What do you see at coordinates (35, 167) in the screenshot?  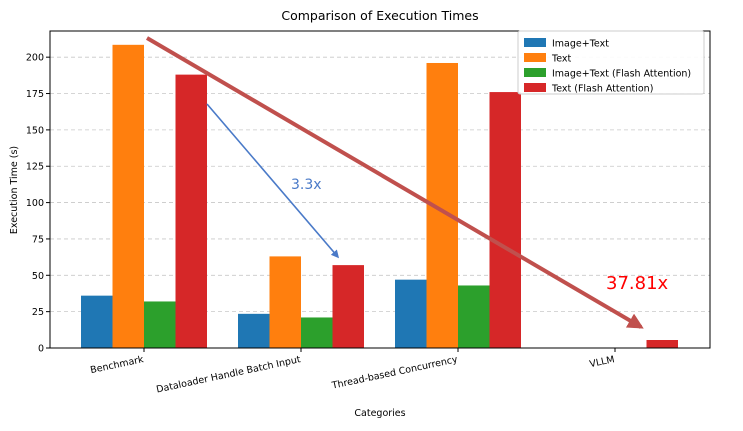 I see `y-tick-label: 125` at bounding box center [35, 167].